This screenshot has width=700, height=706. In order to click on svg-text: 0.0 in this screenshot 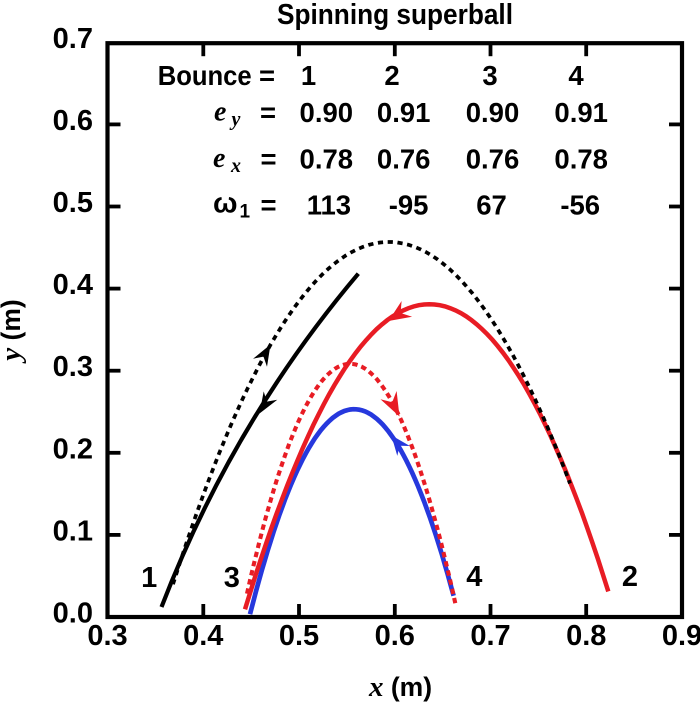, I will do `click(73, 614)`.